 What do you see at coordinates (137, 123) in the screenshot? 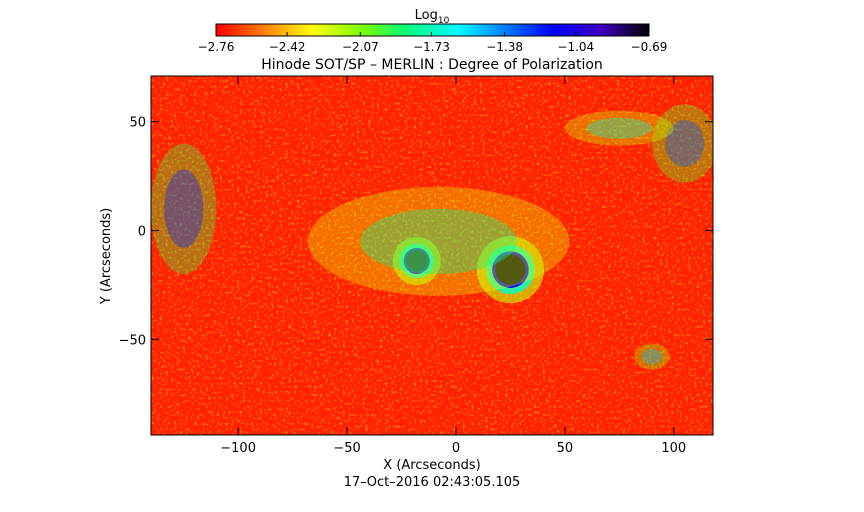
I see `y-tick-label: 50` at bounding box center [137, 123].